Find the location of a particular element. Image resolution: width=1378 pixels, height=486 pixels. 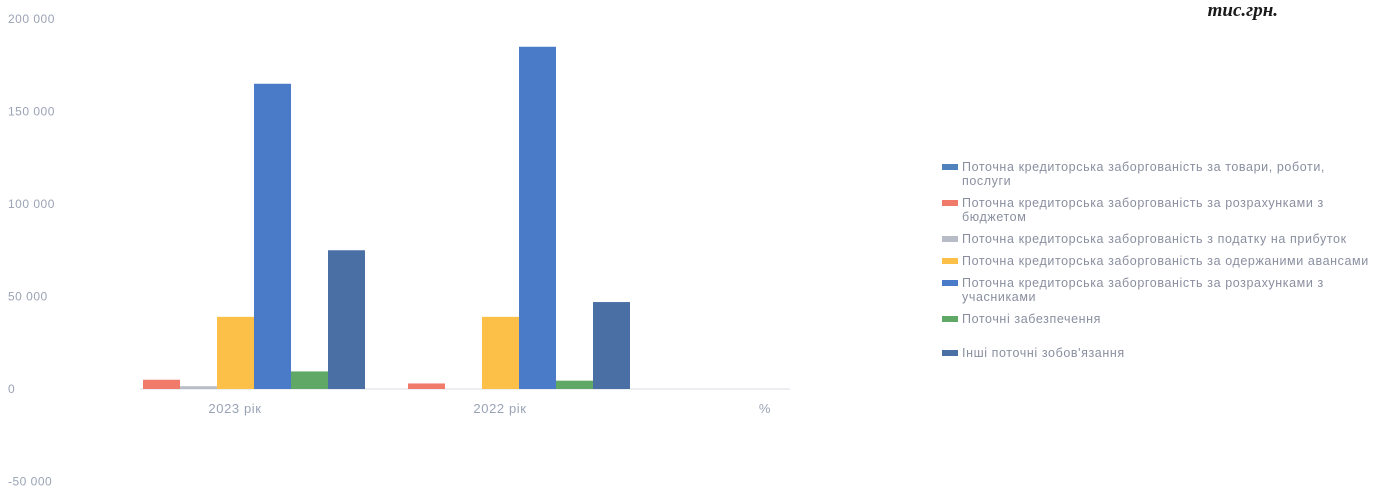

y-tick-label: -50 000 is located at coordinates (30, 480).